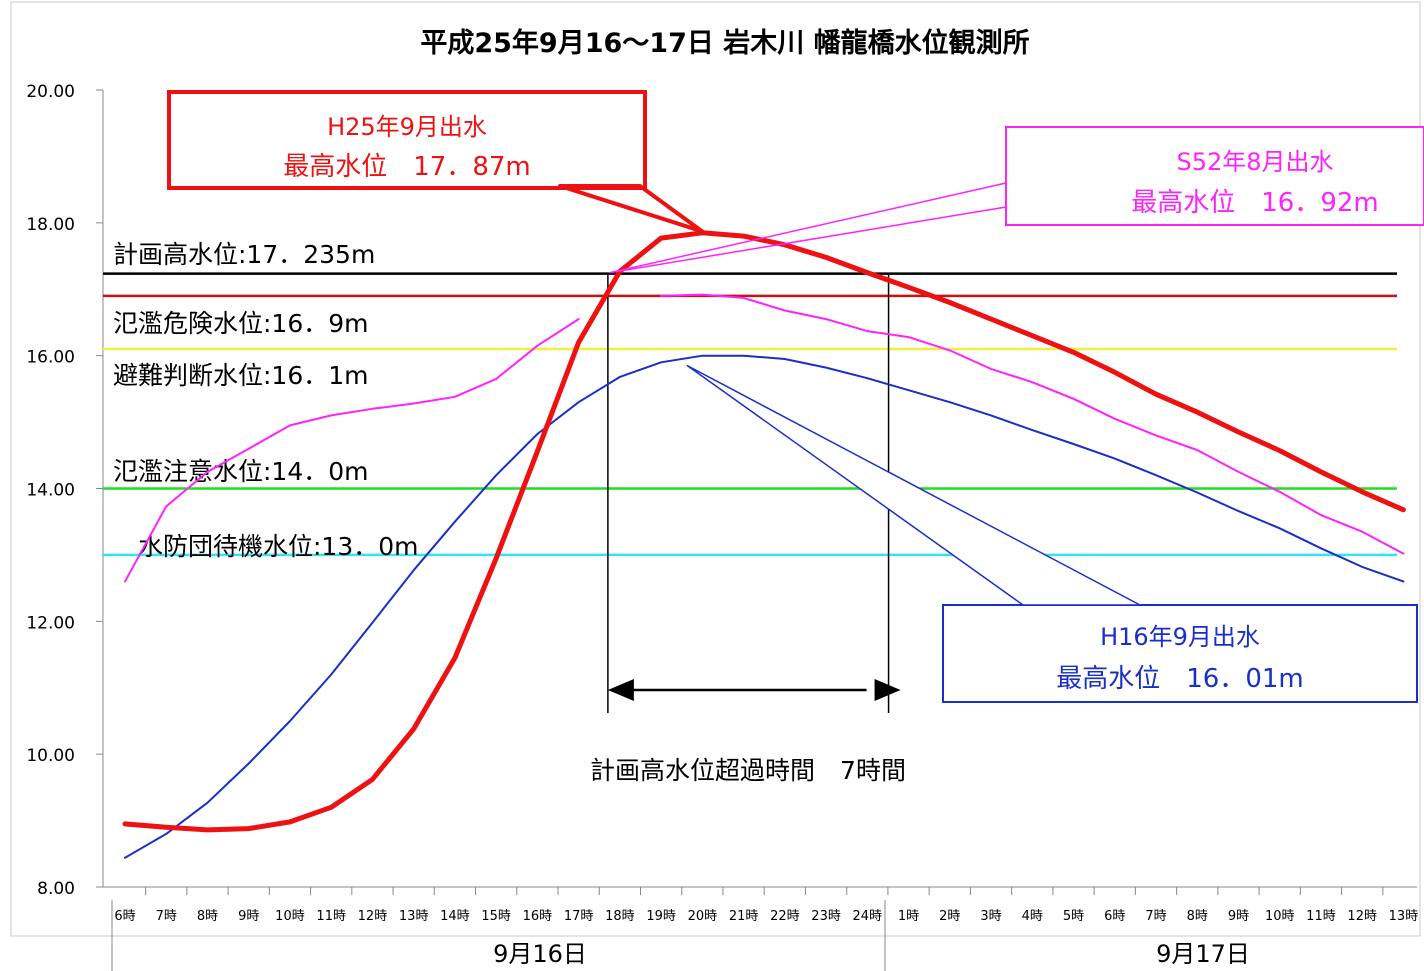  What do you see at coordinates (703, 916) in the screenshot?
I see `x-tick-label: 20時` at bounding box center [703, 916].